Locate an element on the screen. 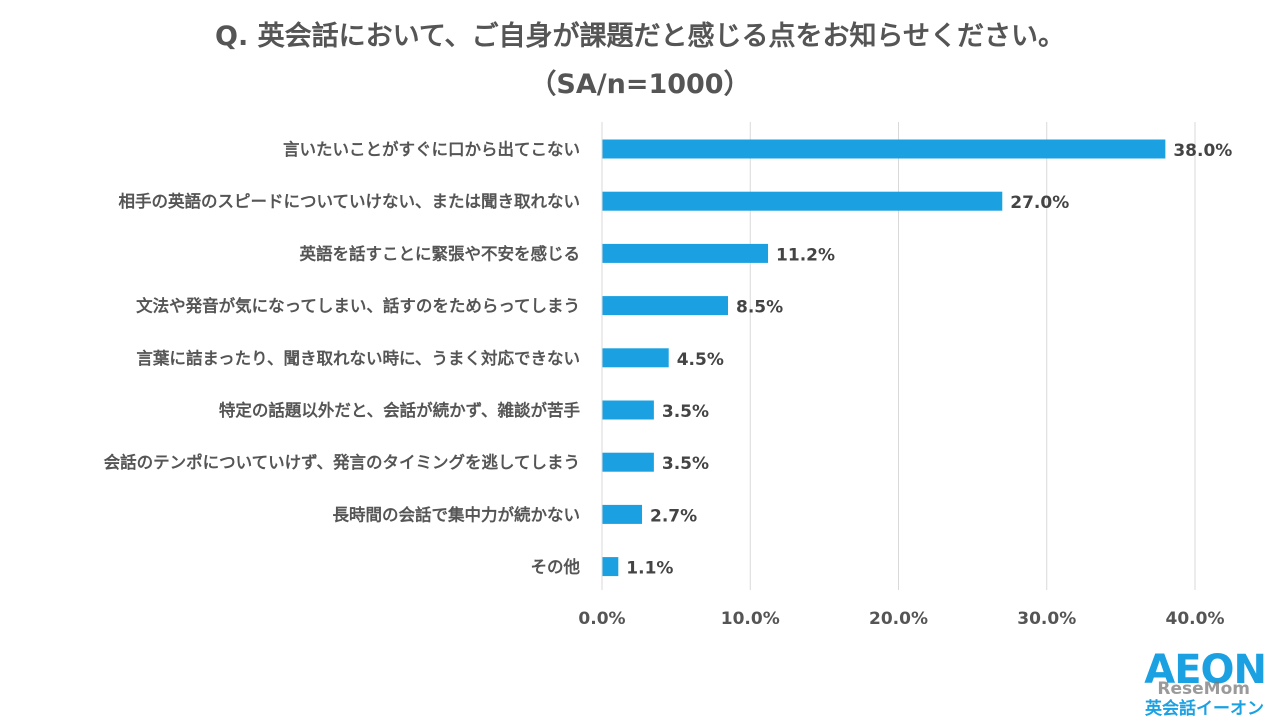 The height and width of the screenshot is (721, 1280). x-tick-label: 40.0% is located at coordinates (1195, 619).